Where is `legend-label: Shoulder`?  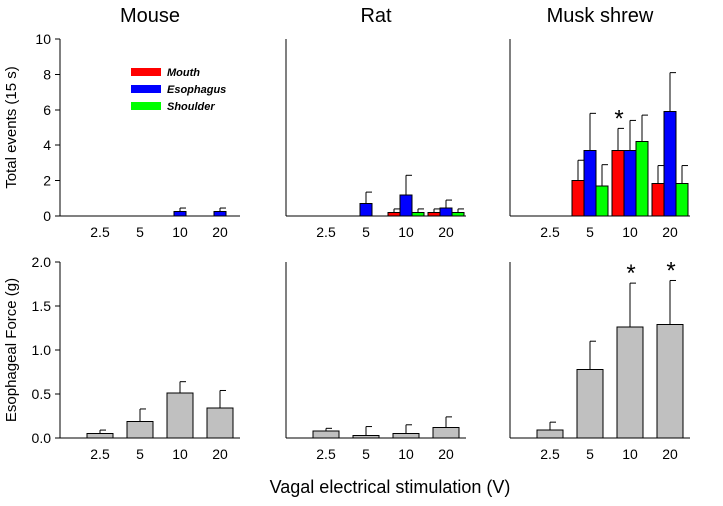 legend-label: Shoulder is located at coordinates (191, 107).